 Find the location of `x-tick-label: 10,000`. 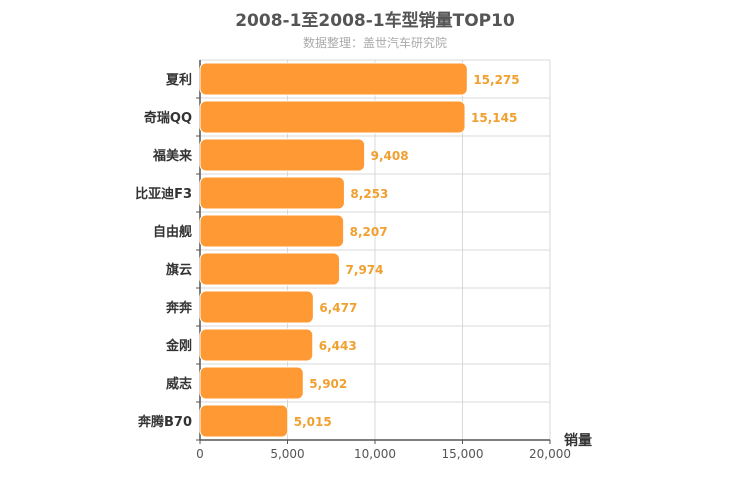

x-tick-label: 10,000 is located at coordinates (375, 454).